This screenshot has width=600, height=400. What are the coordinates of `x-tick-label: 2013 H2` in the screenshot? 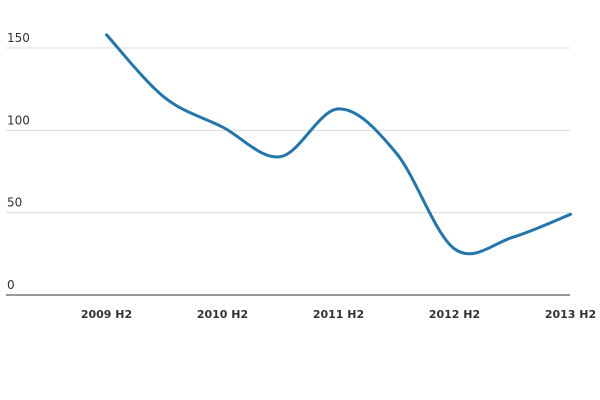 It's located at (570, 314).